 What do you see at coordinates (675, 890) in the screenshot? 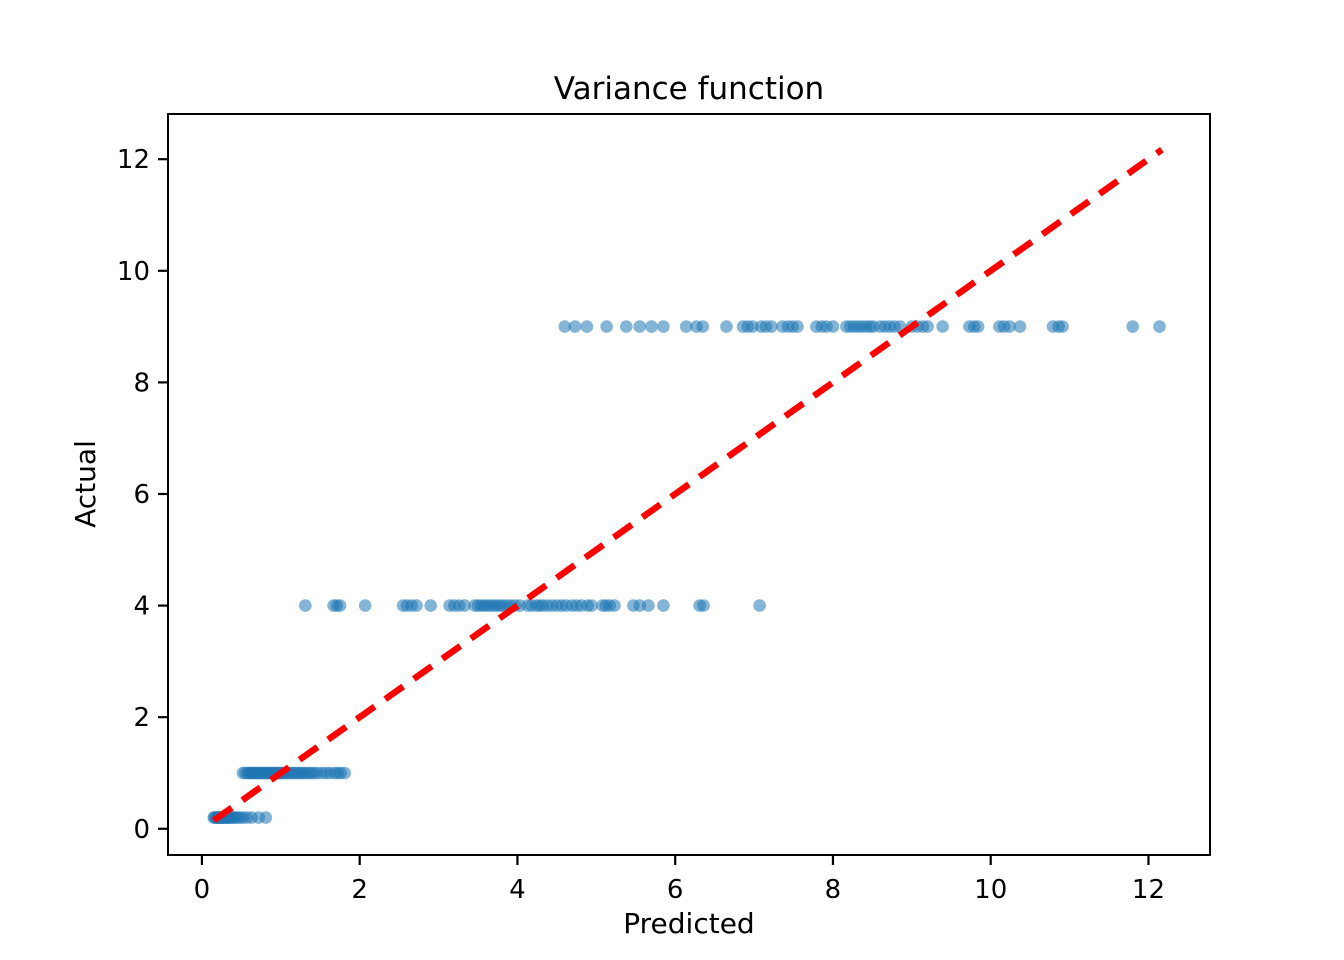
I see `x-tick-label: 6` at bounding box center [675, 890].